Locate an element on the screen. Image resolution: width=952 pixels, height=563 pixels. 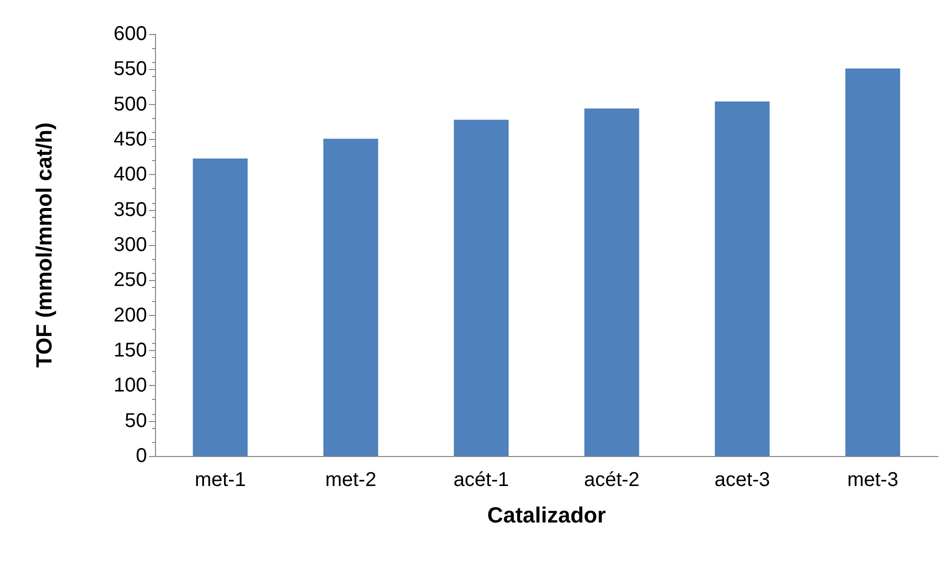
y-tick-label: 450 is located at coordinates (130, 139).